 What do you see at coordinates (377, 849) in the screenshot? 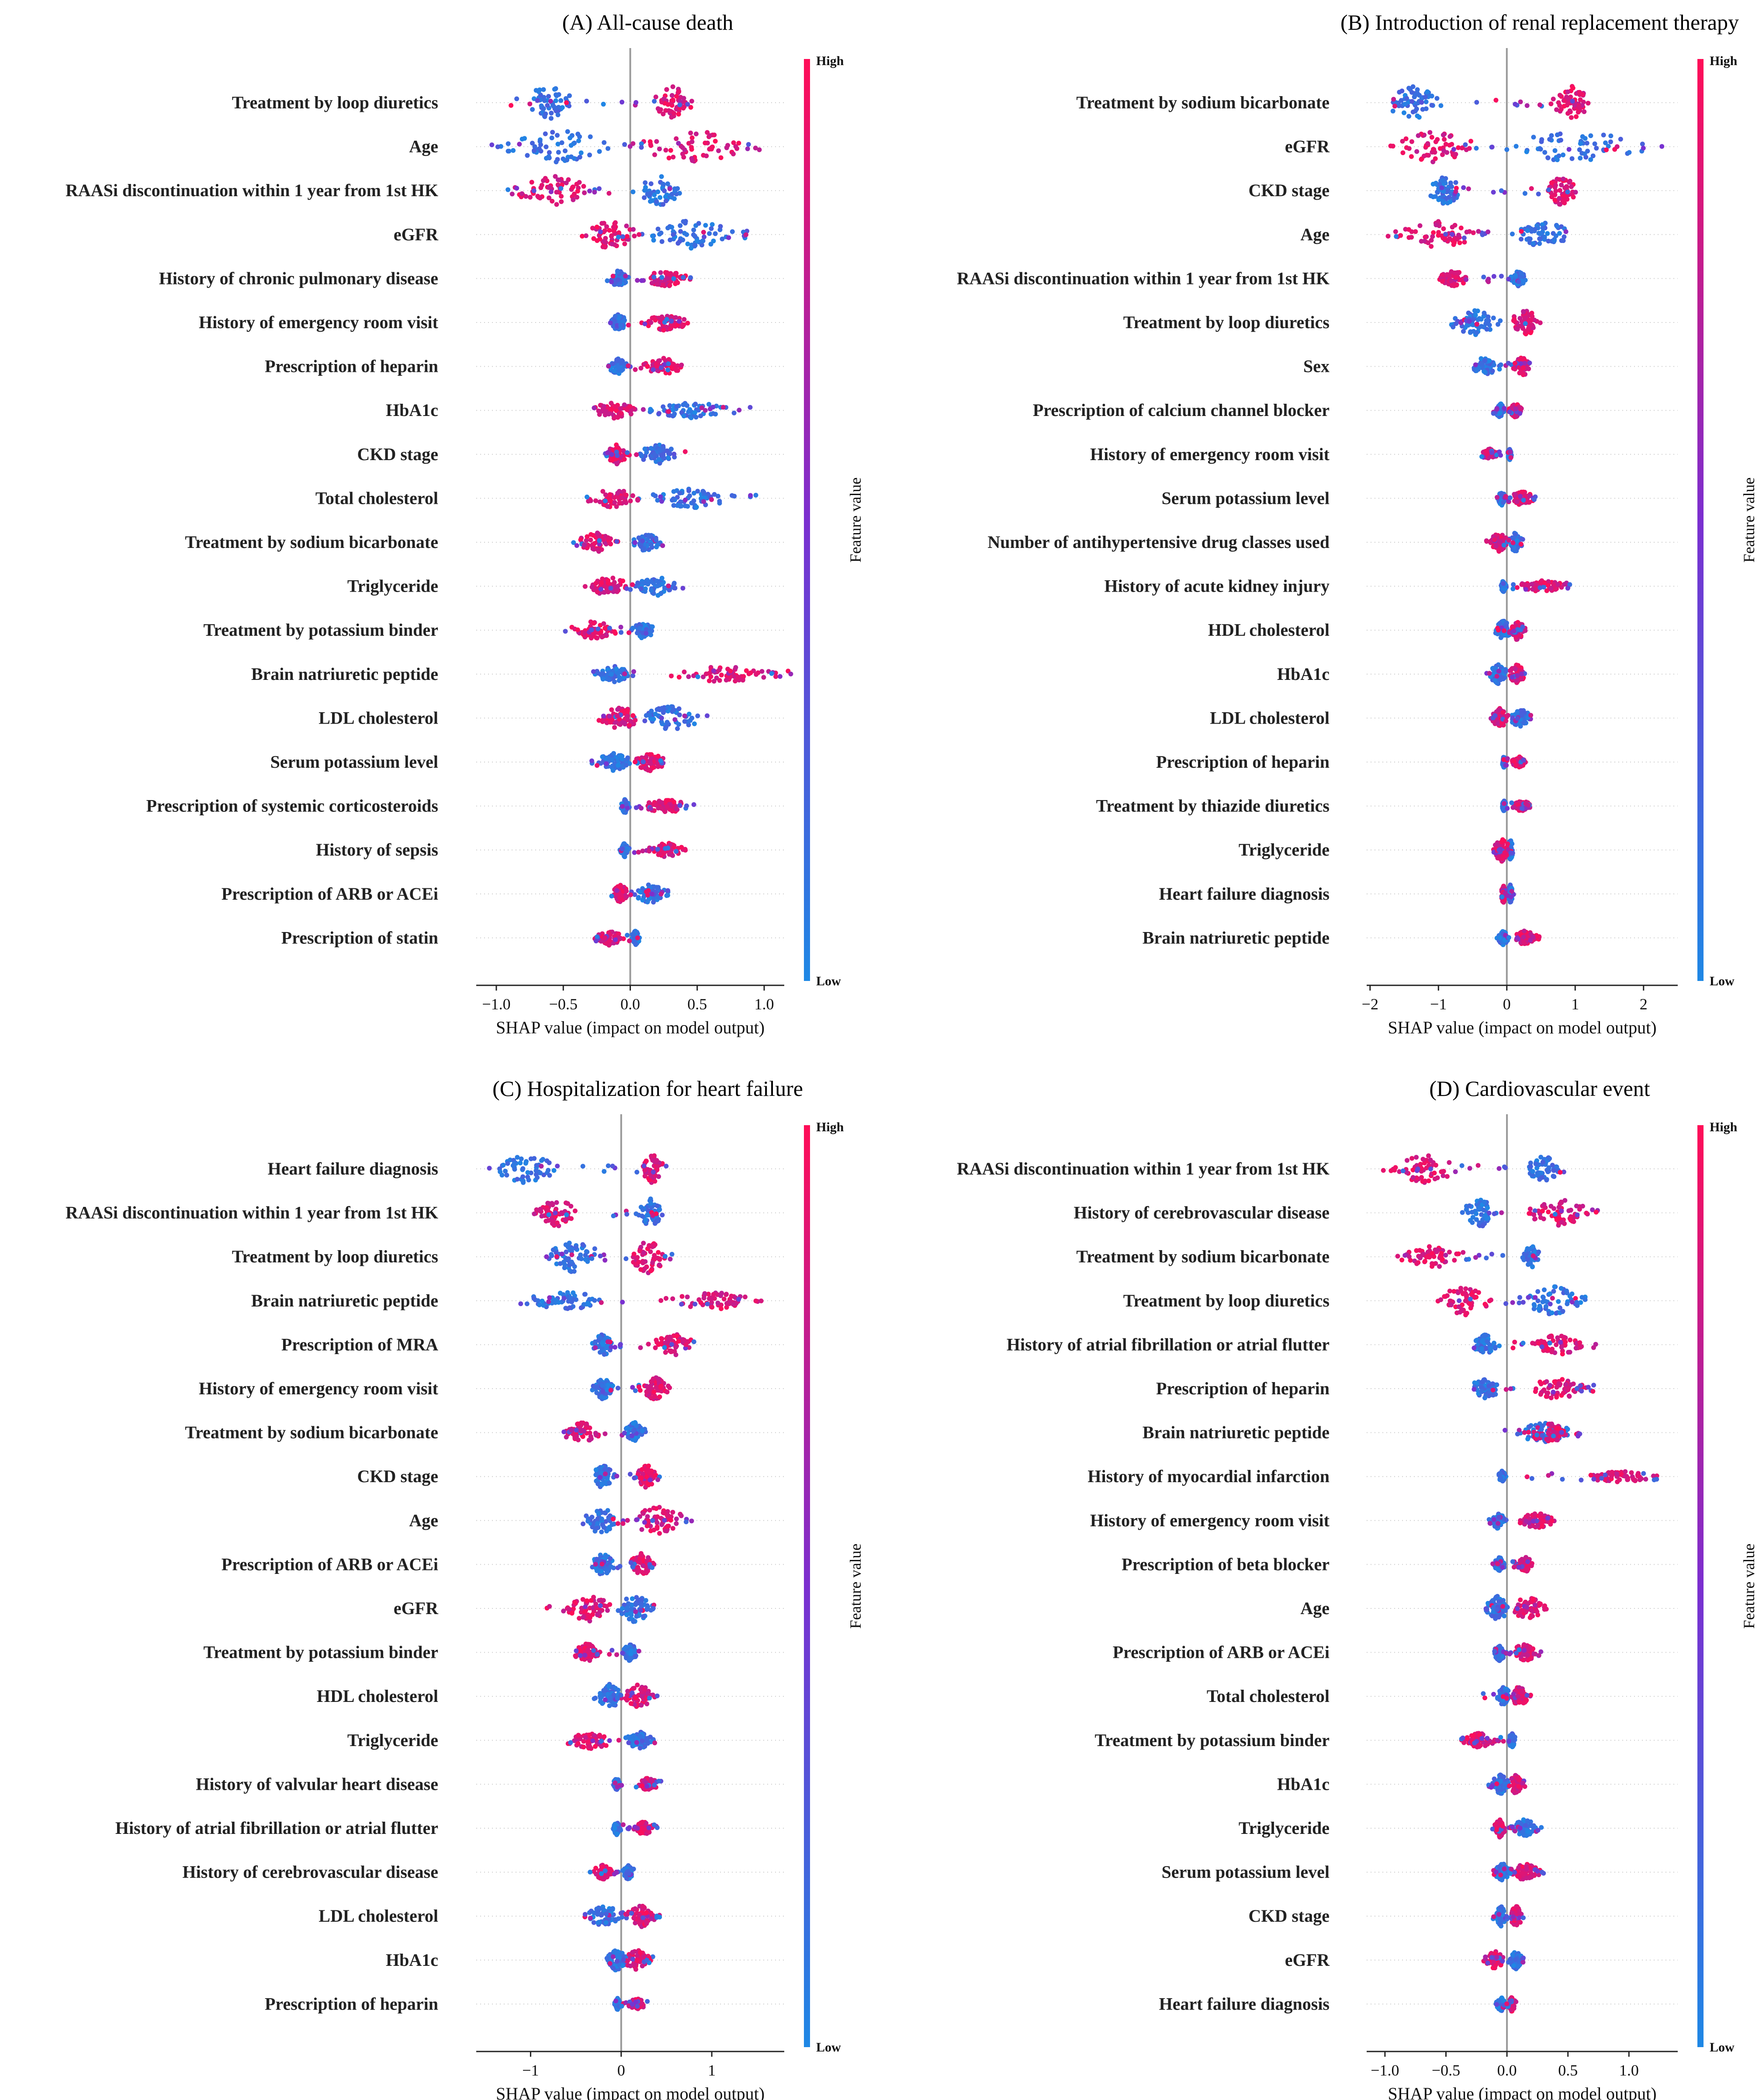
I see `feature-label: History of sepsis` at bounding box center [377, 849].